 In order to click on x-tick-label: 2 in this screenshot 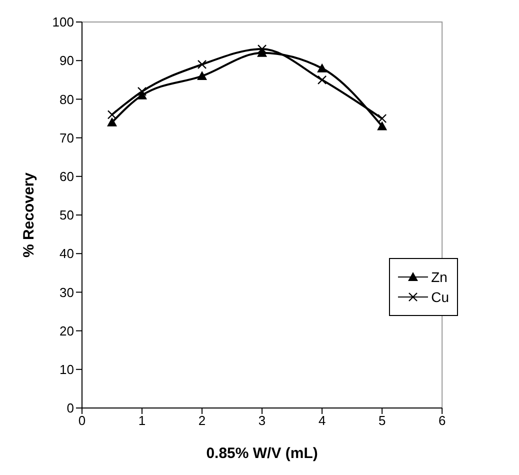, I will do `click(202, 420)`.